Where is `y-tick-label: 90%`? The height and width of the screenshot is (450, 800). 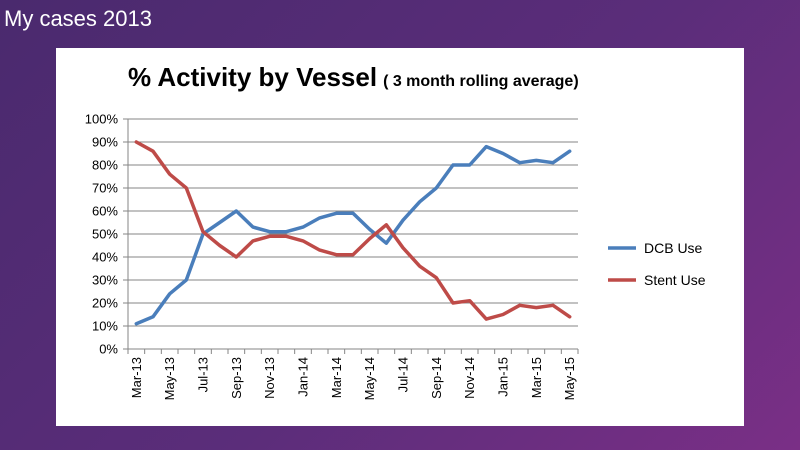
y-tick-label: 90% is located at coordinates (105, 142).